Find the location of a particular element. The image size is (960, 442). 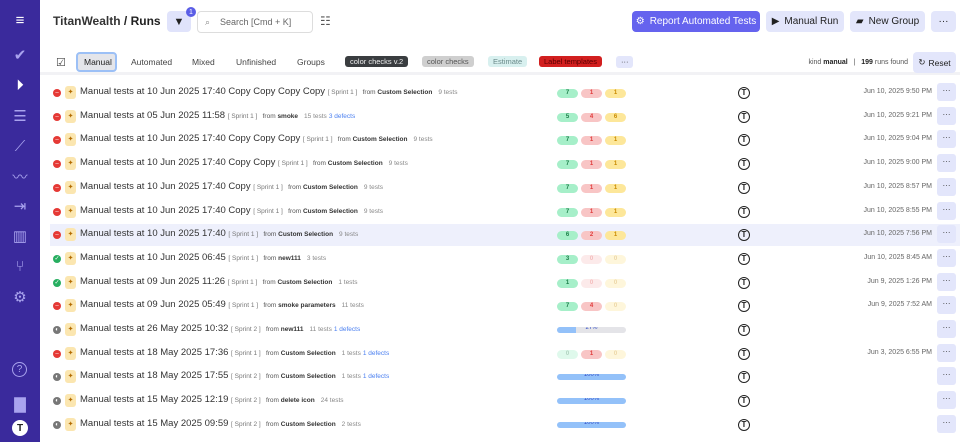

label-filter-chip: Label templates is located at coordinates (570, 61).